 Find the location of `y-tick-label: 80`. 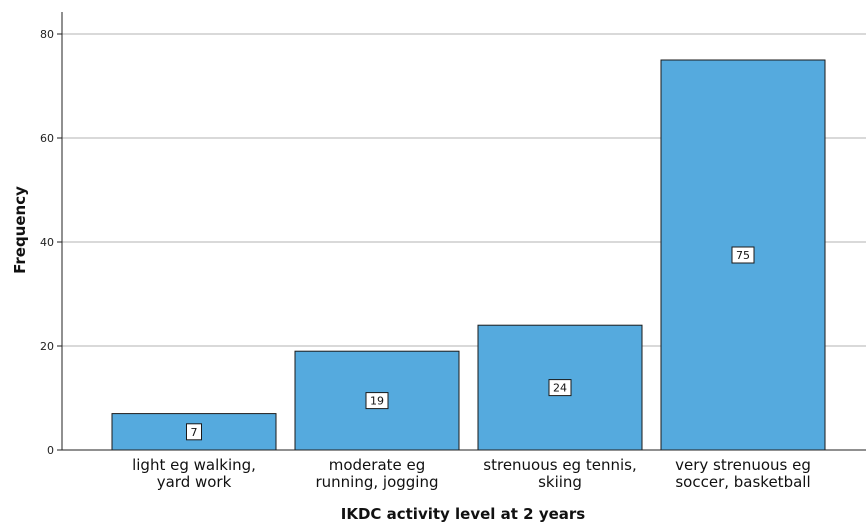

y-tick-label: 80 is located at coordinates (47, 34).